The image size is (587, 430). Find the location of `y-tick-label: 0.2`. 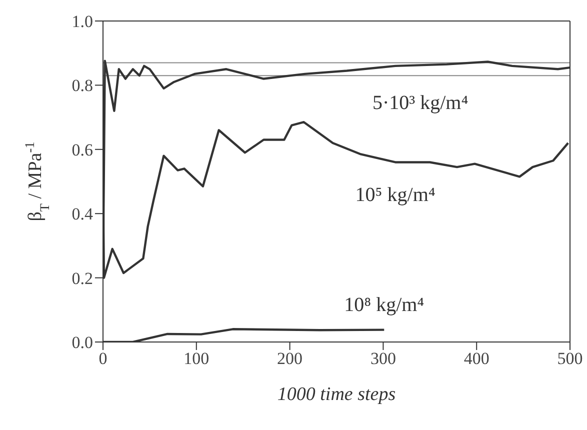

y-tick-label: 0.2 is located at coordinates (82, 278).